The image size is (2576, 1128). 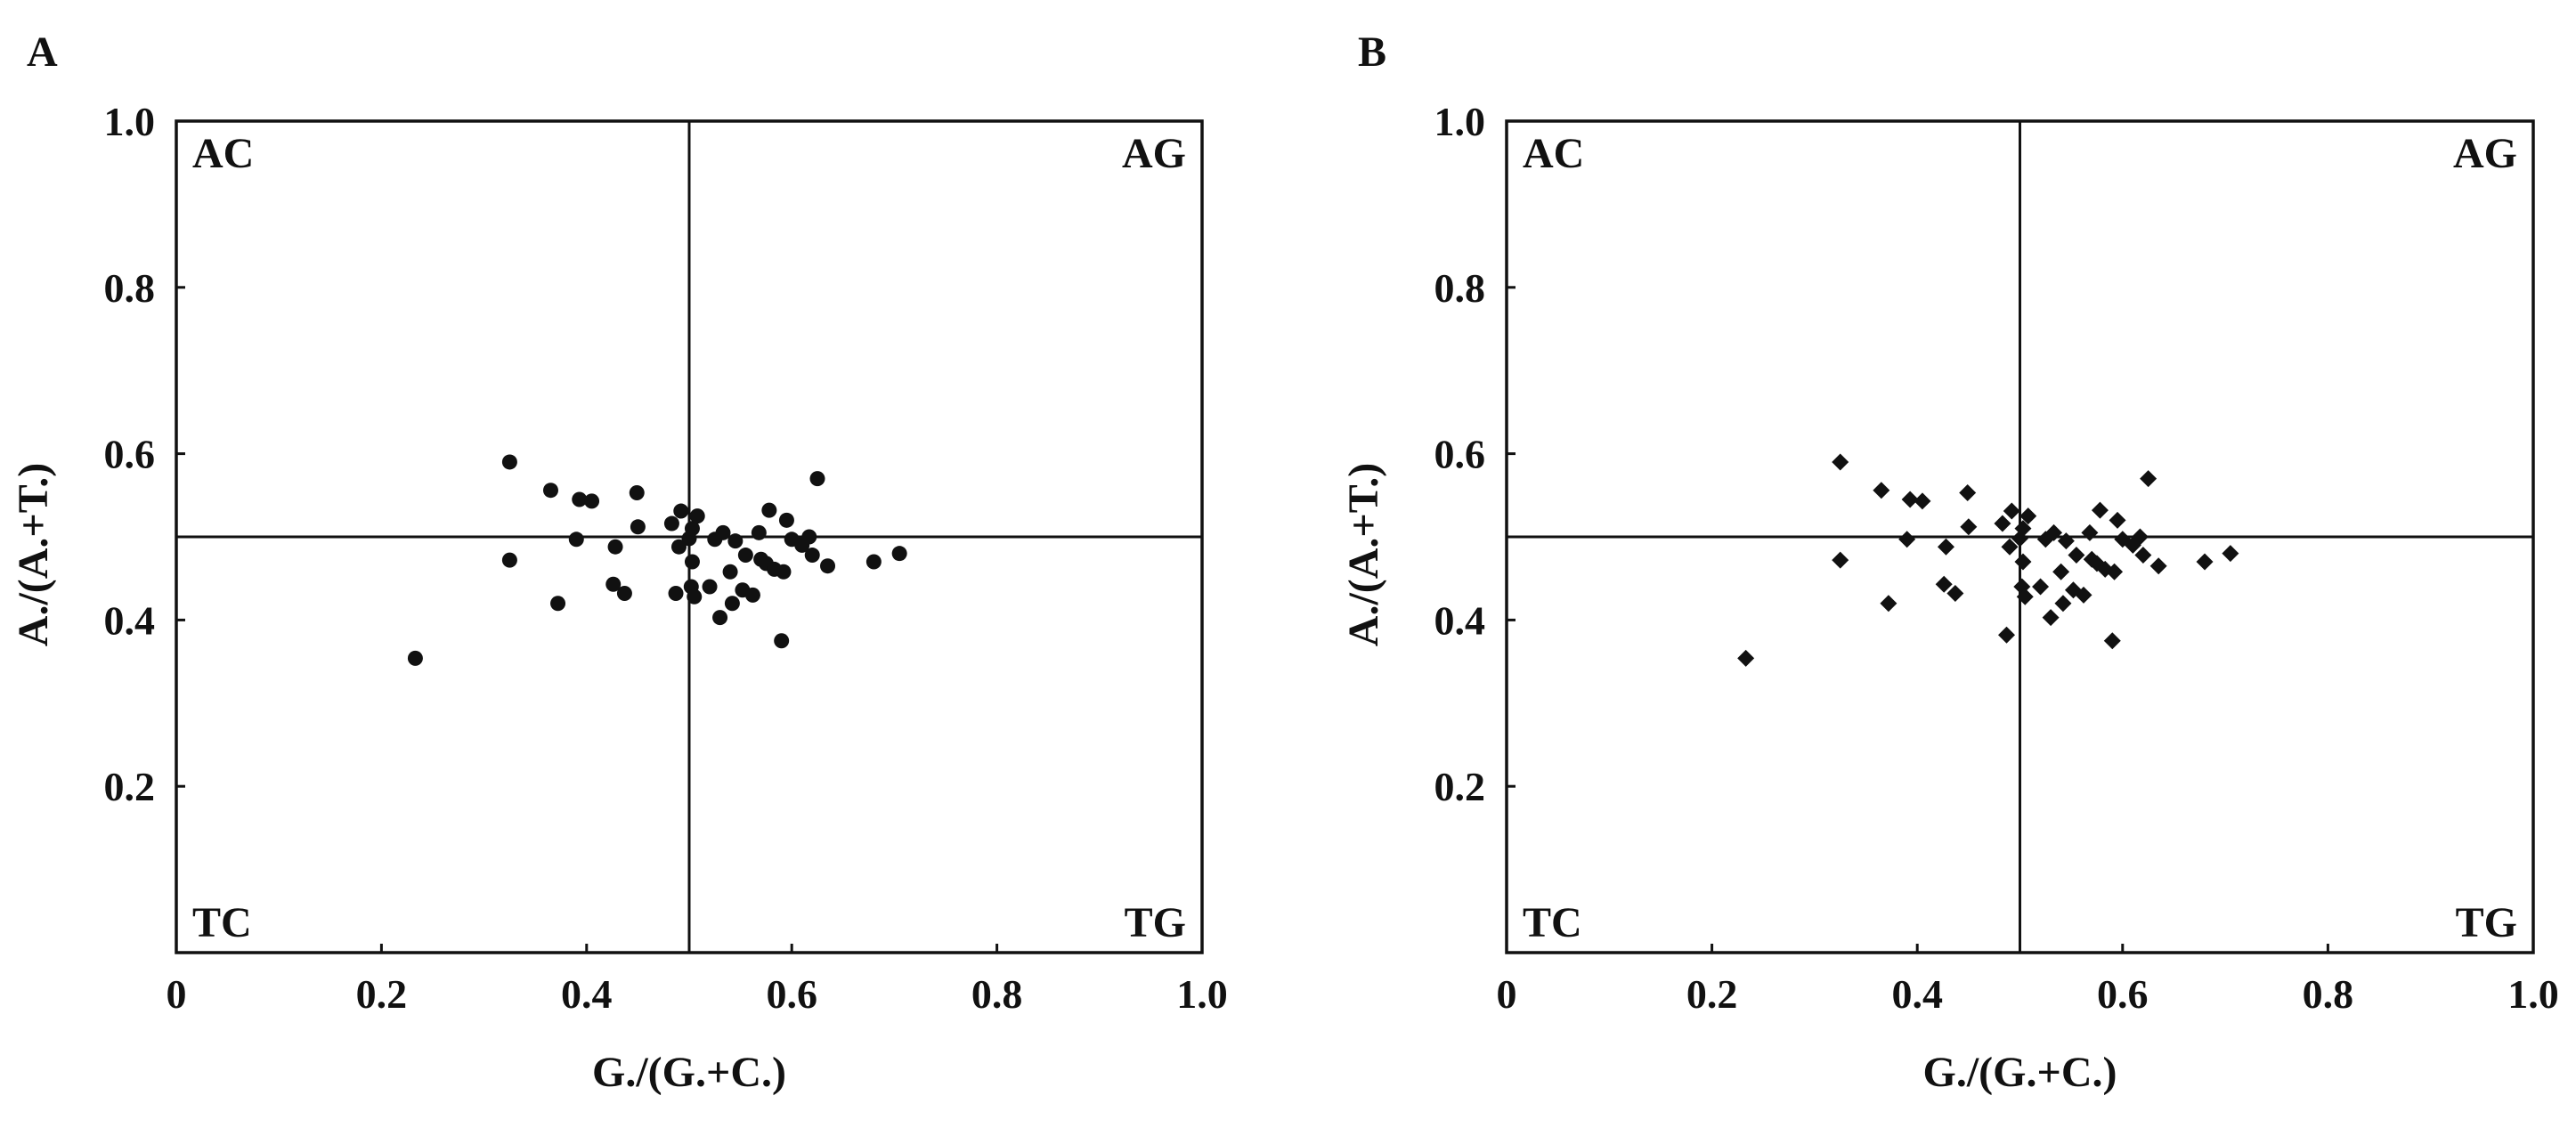 What do you see at coordinates (2328, 994) in the screenshot?
I see `x-tick-label: 0.8` at bounding box center [2328, 994].